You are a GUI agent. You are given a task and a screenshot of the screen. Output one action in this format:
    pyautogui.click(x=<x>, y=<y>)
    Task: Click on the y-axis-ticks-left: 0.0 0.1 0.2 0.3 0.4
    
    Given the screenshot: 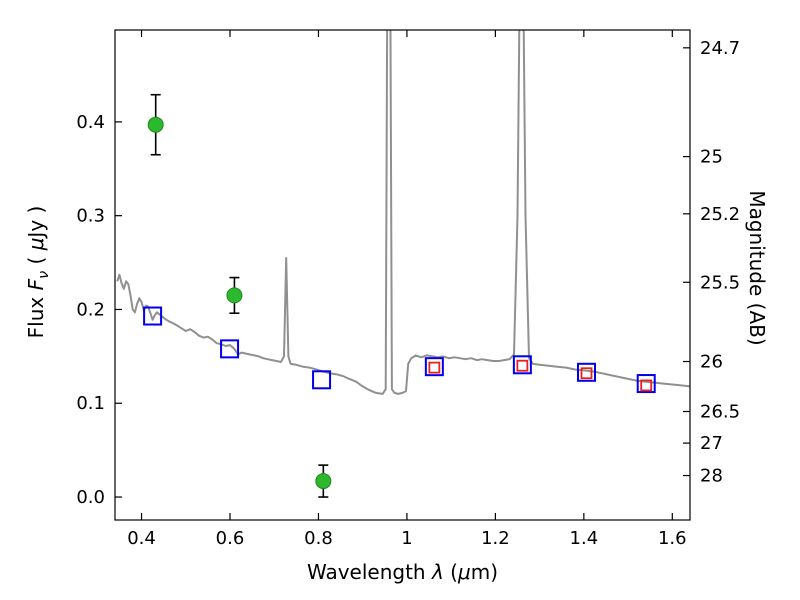 What is the action you would take?
    pyautogui.click(x=99, y=310)
    